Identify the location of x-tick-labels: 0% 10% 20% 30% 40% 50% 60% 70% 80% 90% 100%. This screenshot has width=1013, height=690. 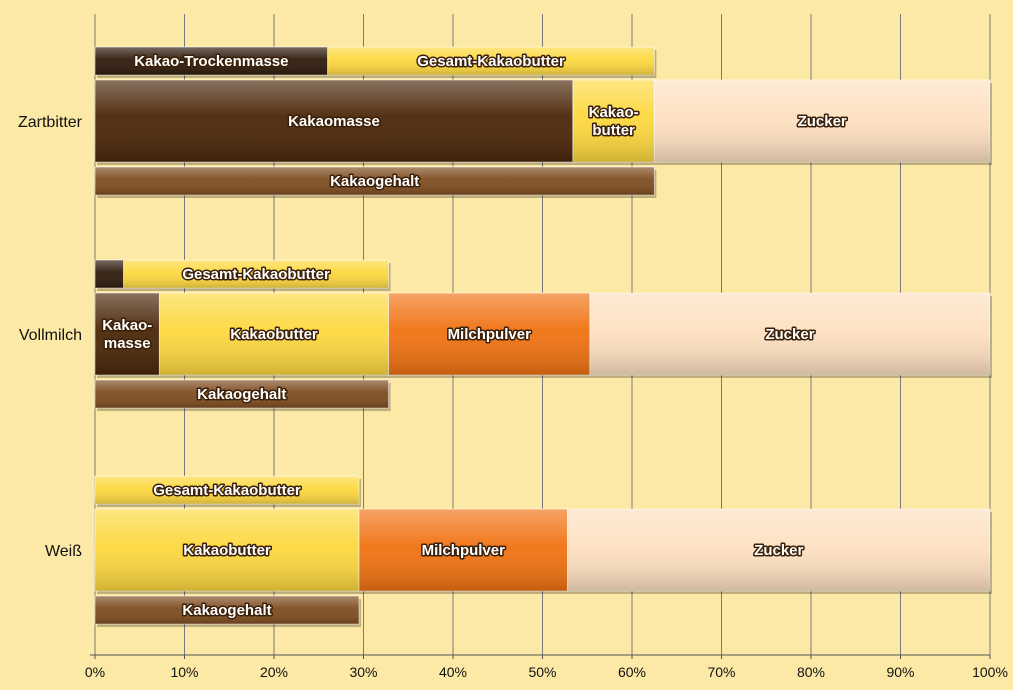
(546, 667).